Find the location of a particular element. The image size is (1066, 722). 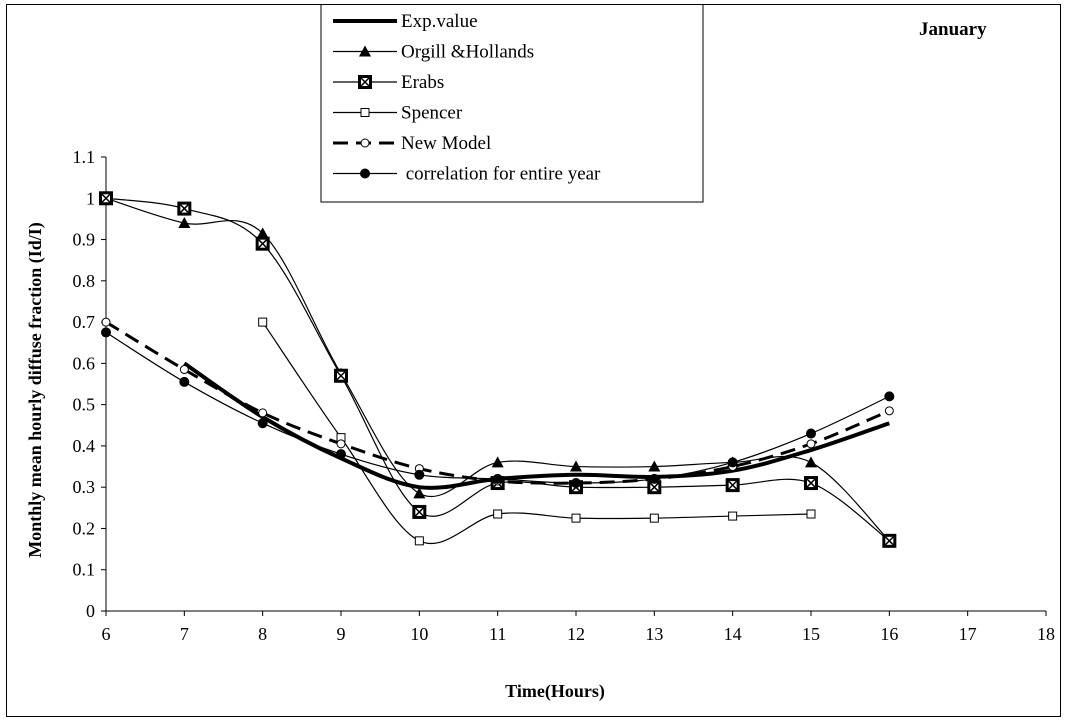

y-tick-label: 0 is located at coordinates (90, 611).